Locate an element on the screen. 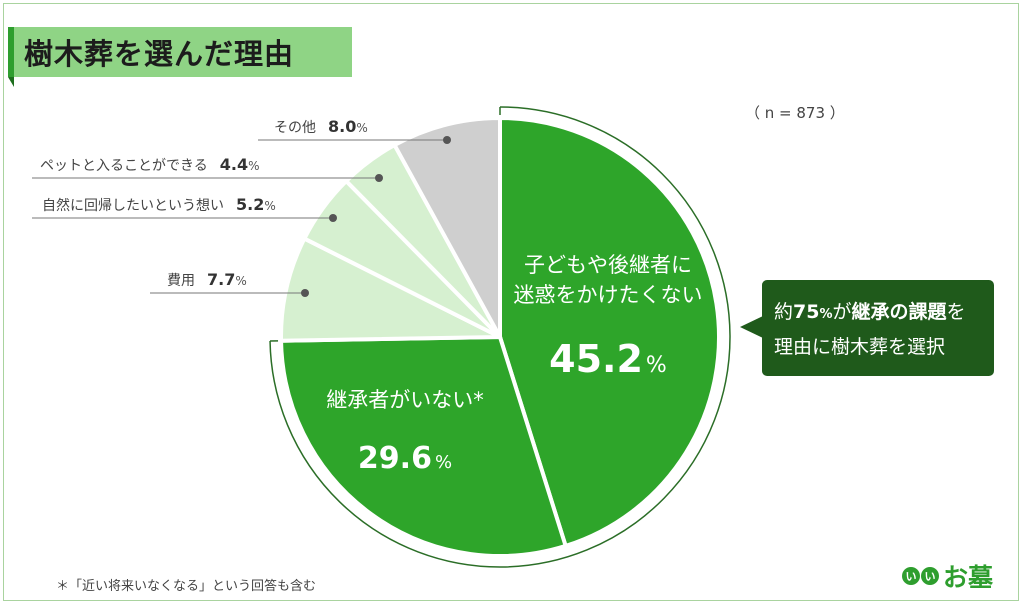 This screenshot has width=1024, height=606. slice-3-leader-dot is located at coordinates (305, 293).